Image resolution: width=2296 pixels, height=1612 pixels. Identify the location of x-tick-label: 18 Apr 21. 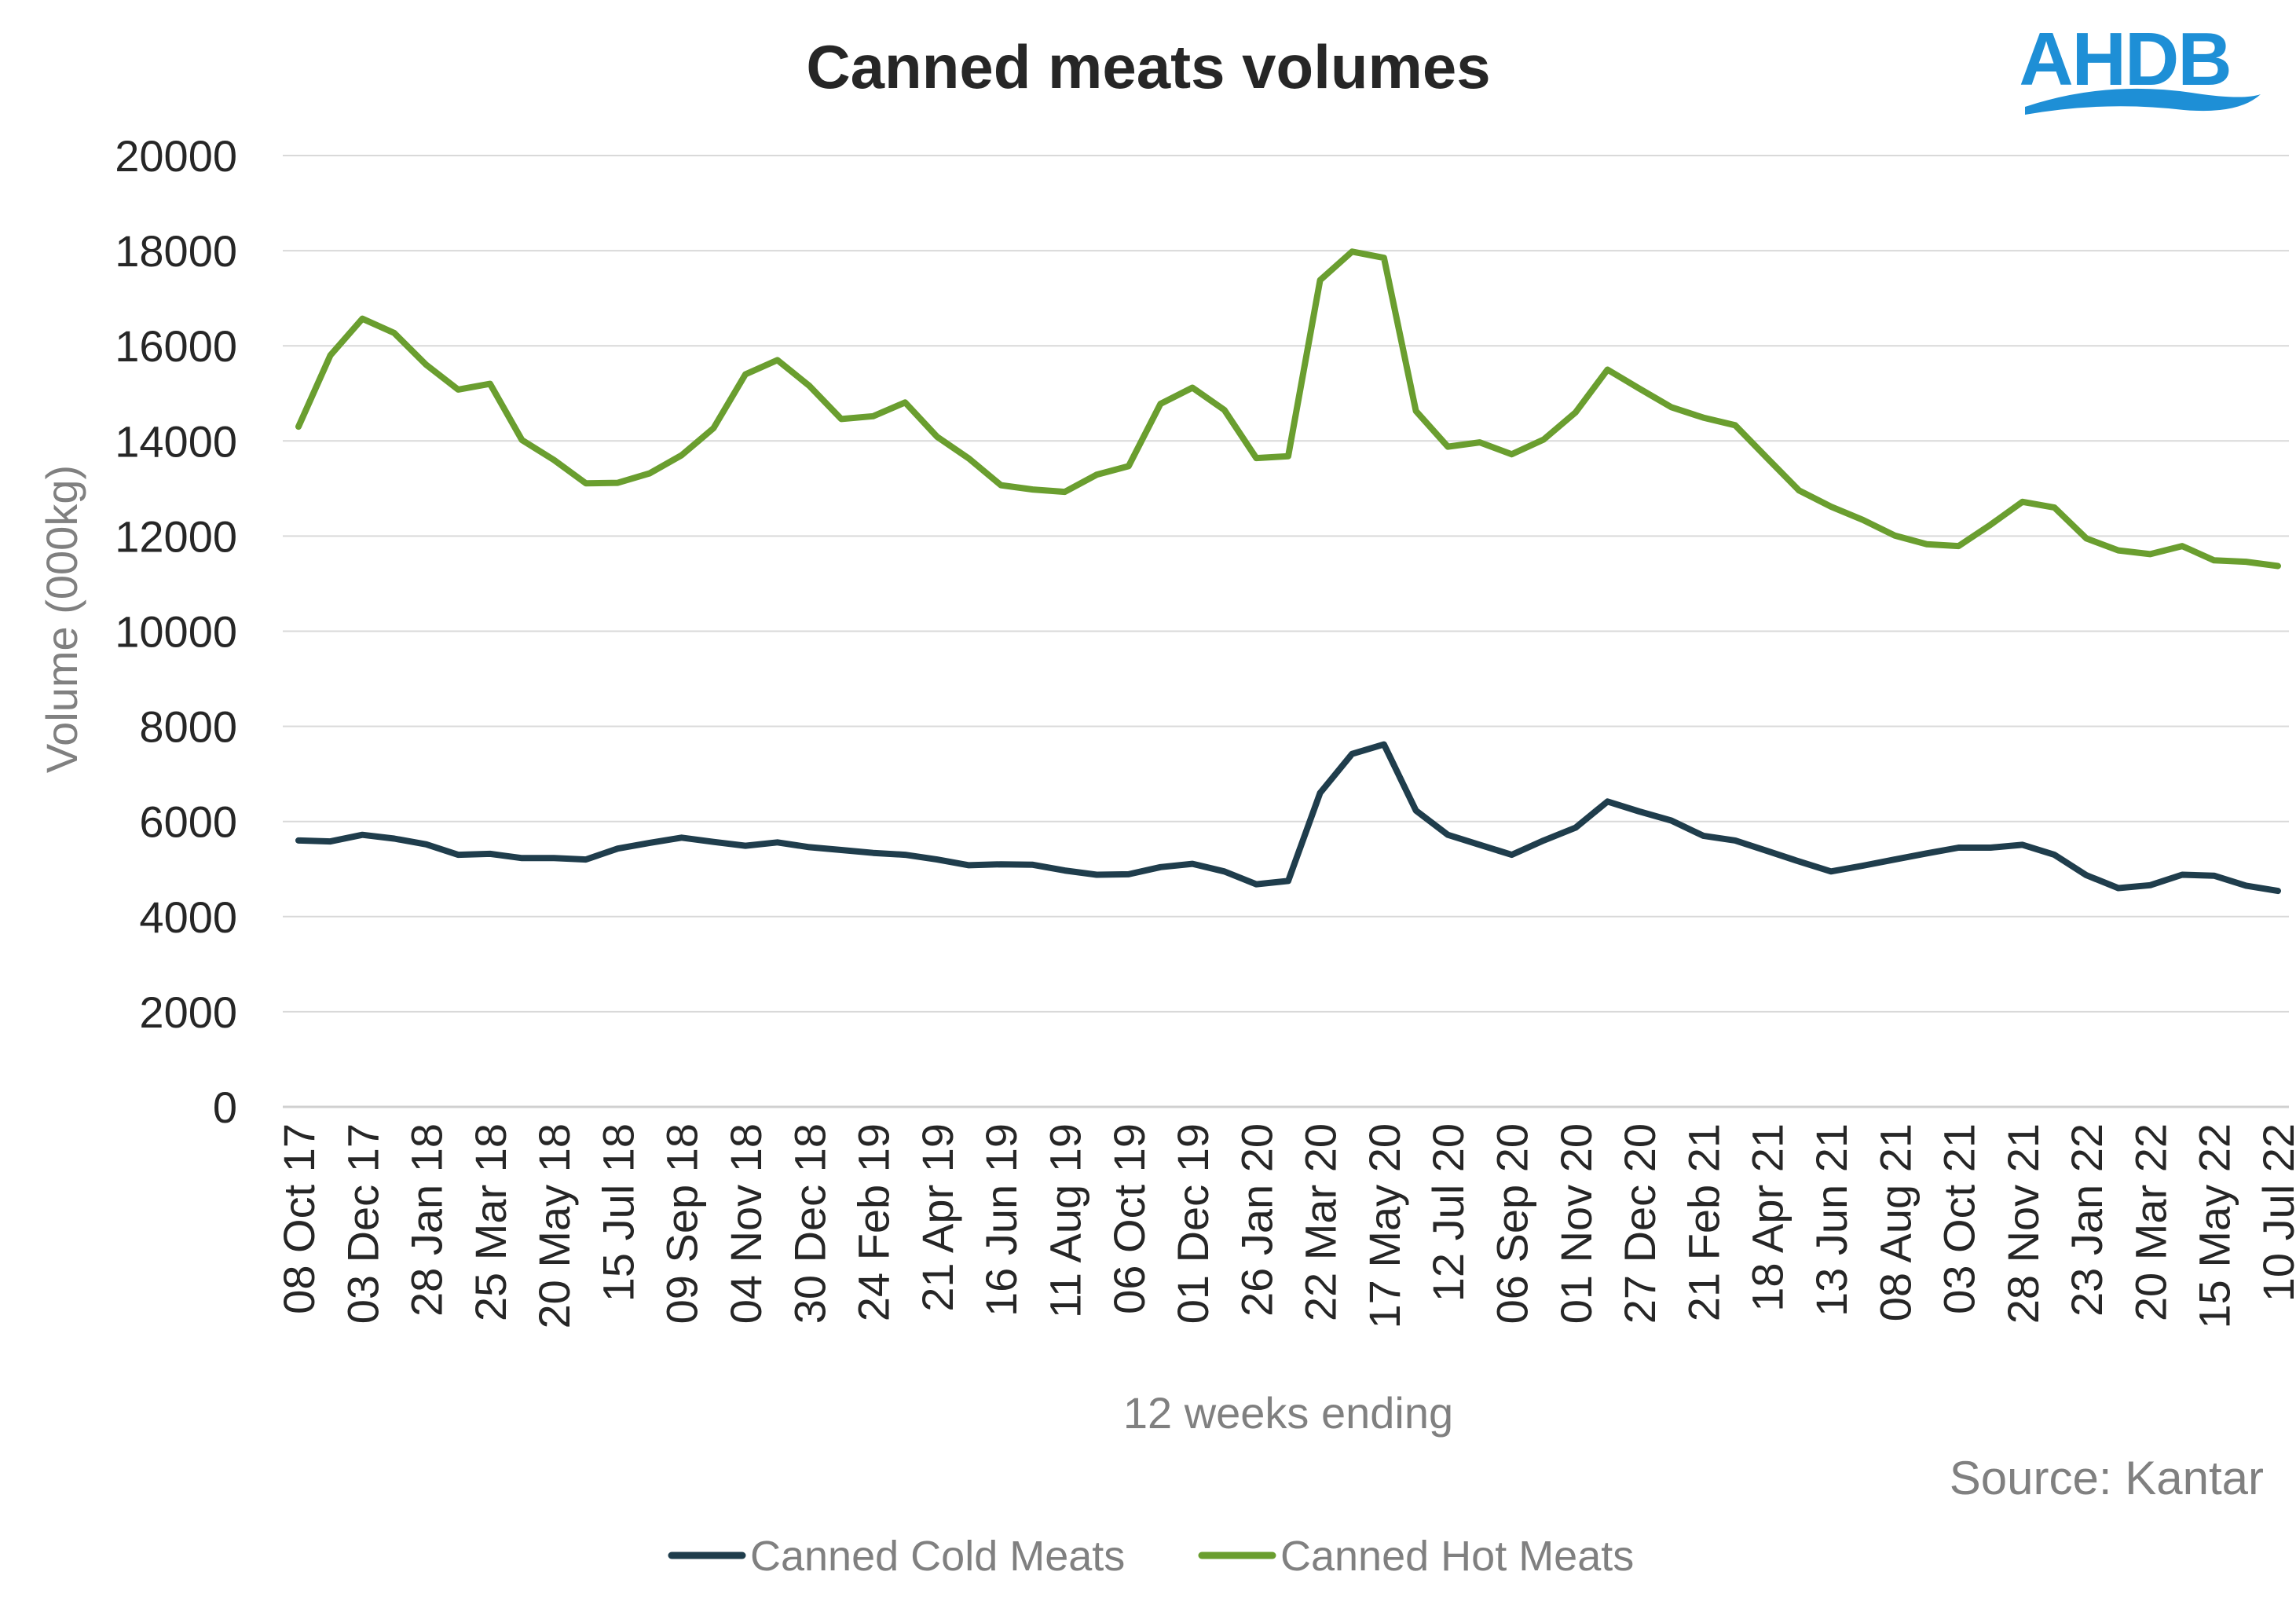
(1767, 1217).